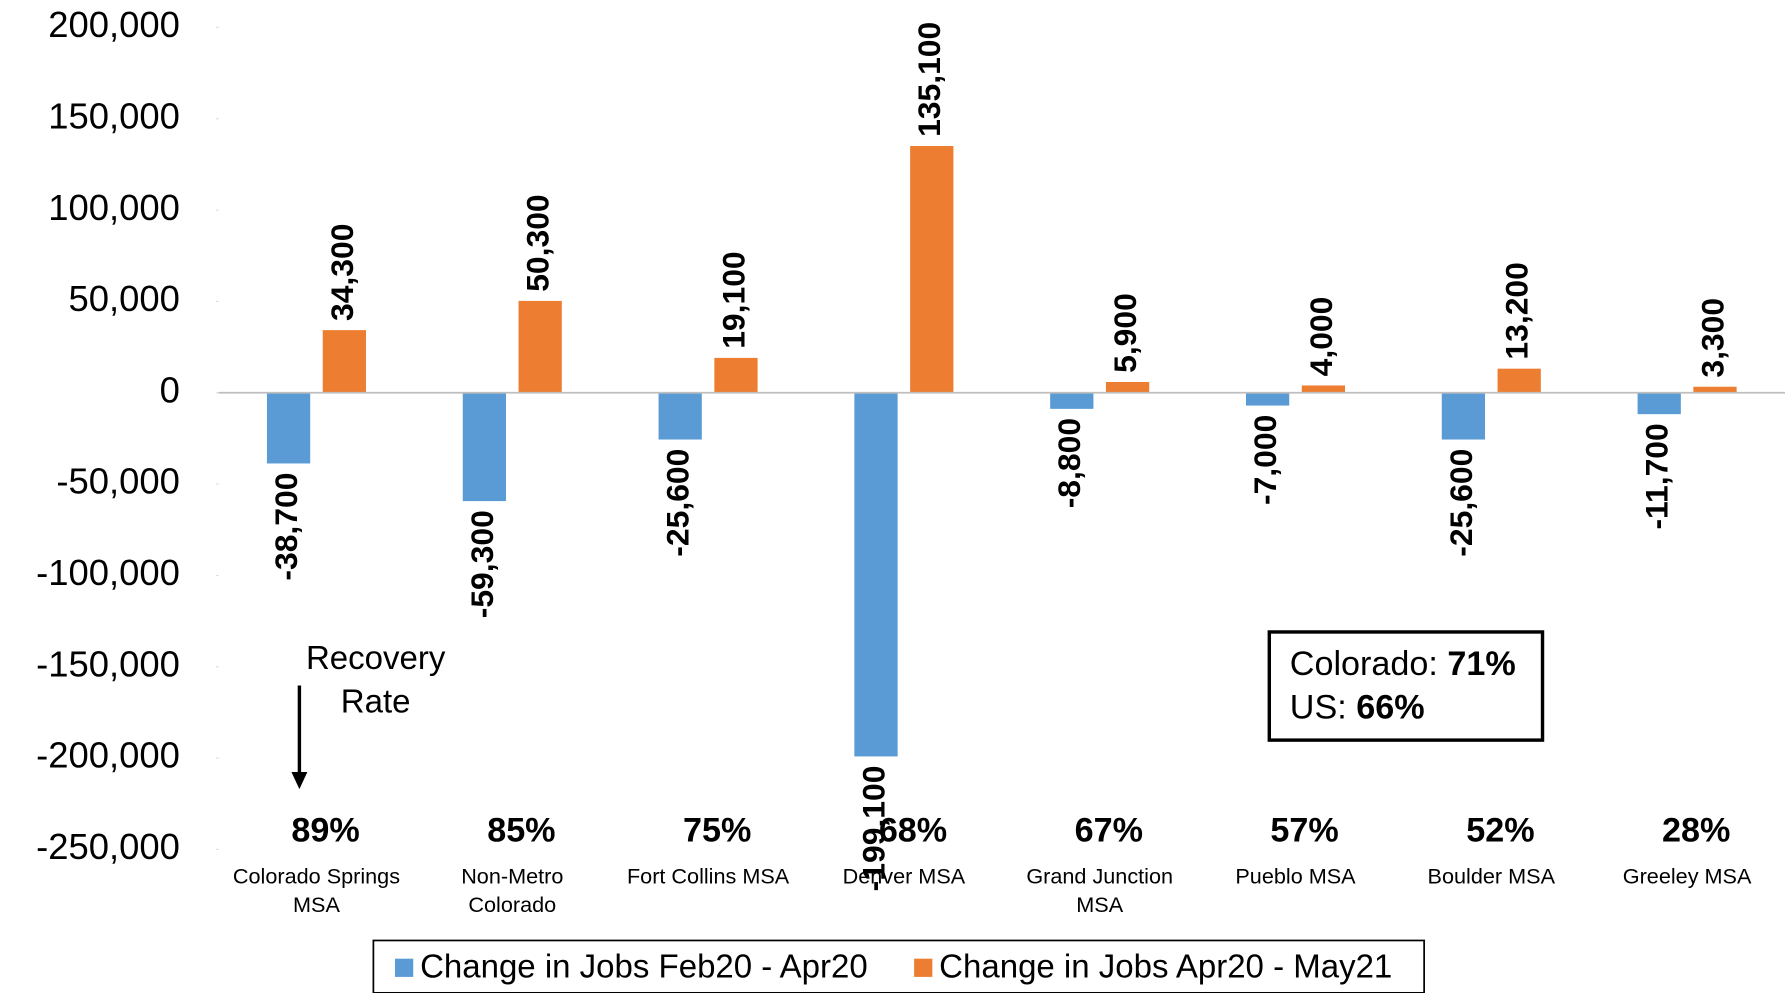 This screenshot has width=1785, height=998. I want to click on y-tick-label: -100,000, so click(108, 572).